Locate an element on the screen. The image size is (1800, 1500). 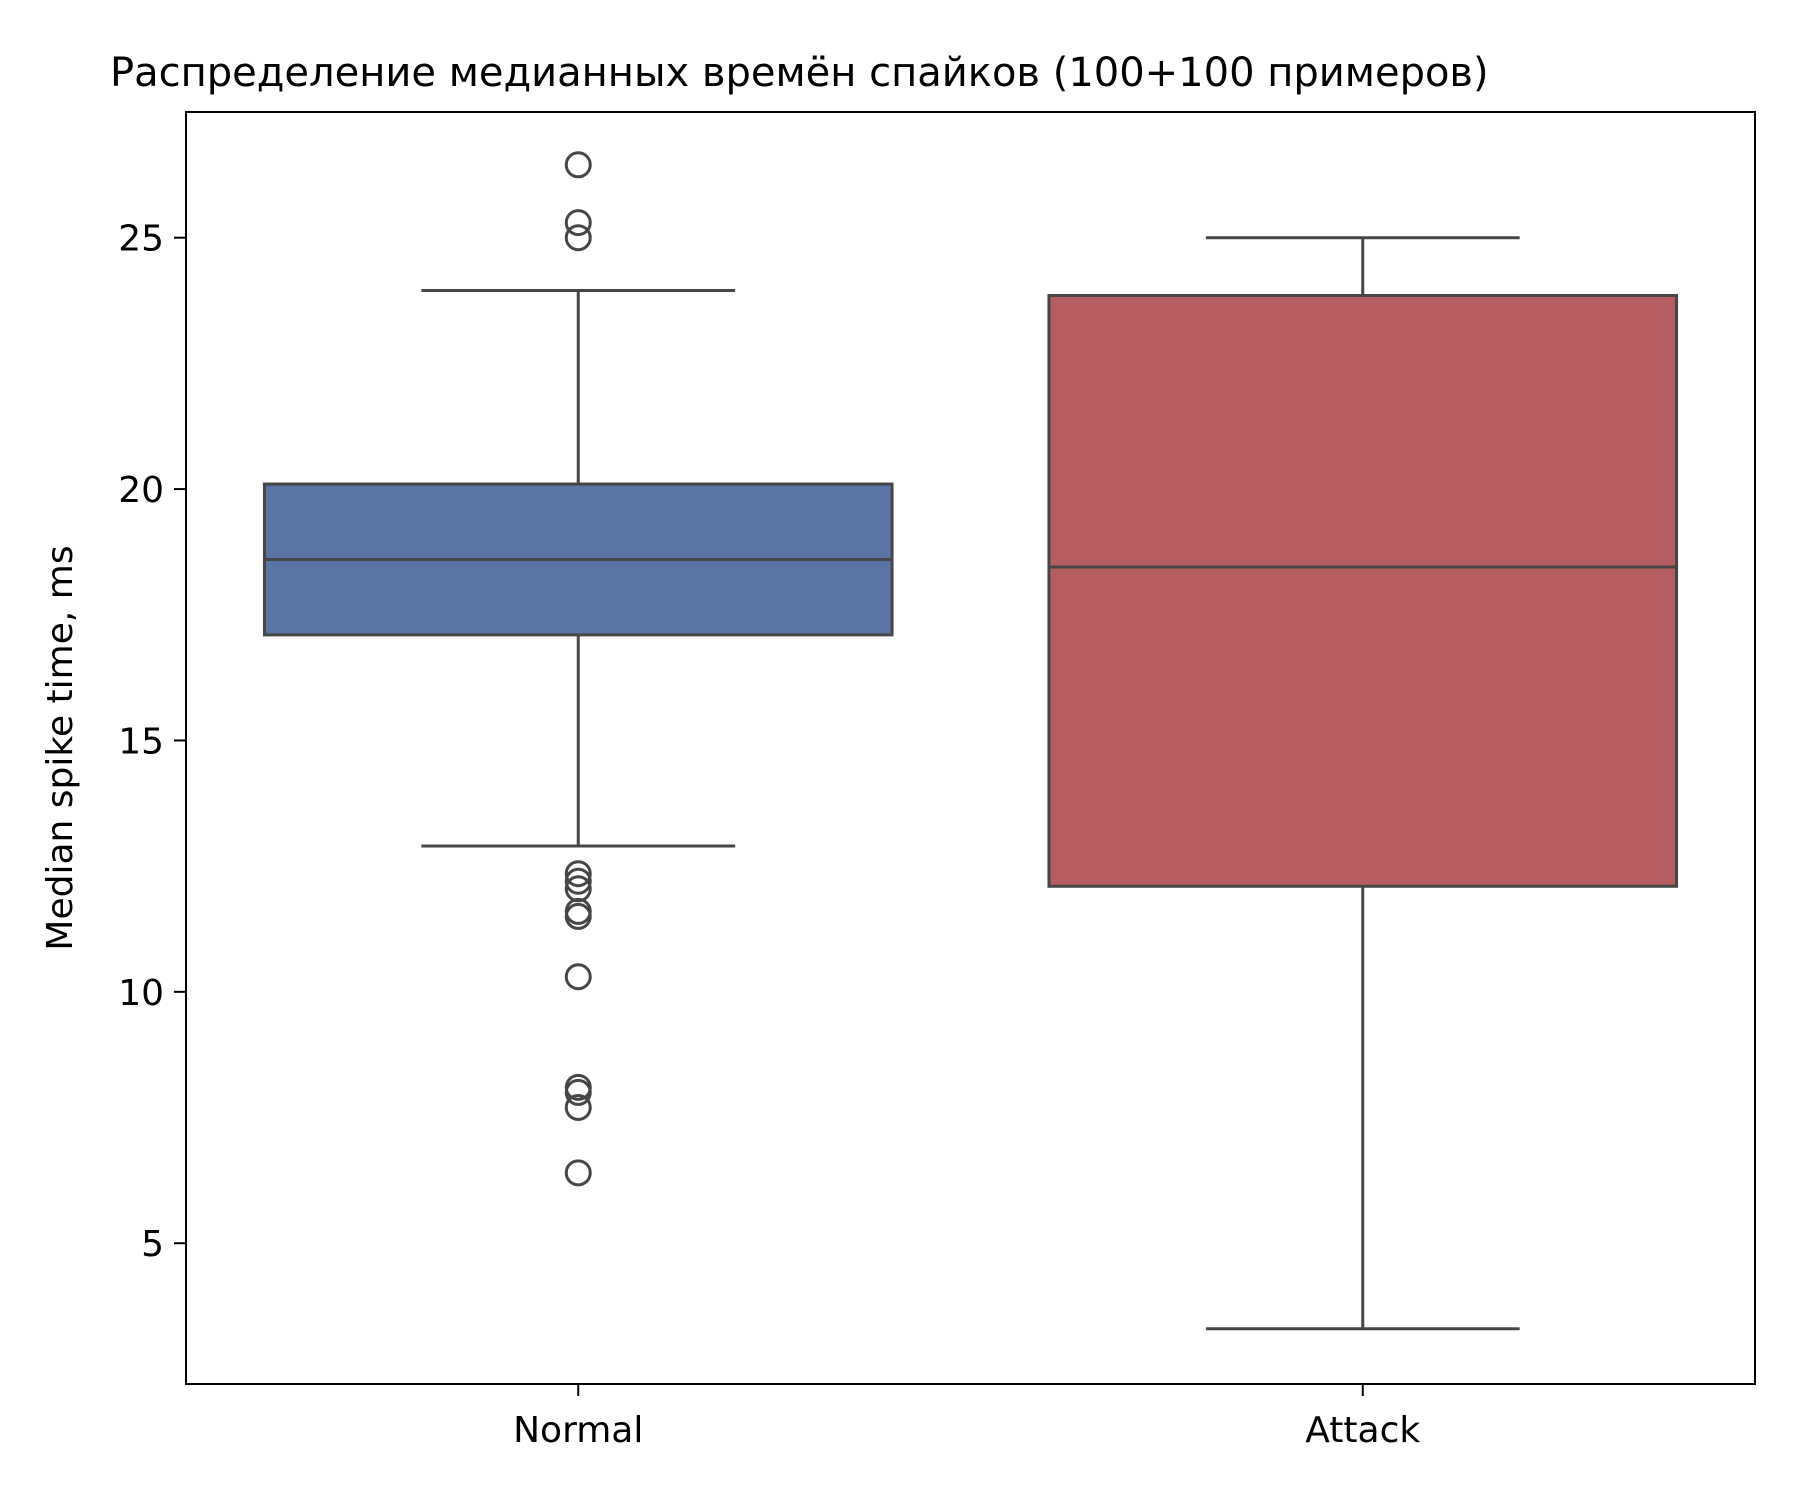
y-tick-label-20: 20 is located at coordinates (141, 490).